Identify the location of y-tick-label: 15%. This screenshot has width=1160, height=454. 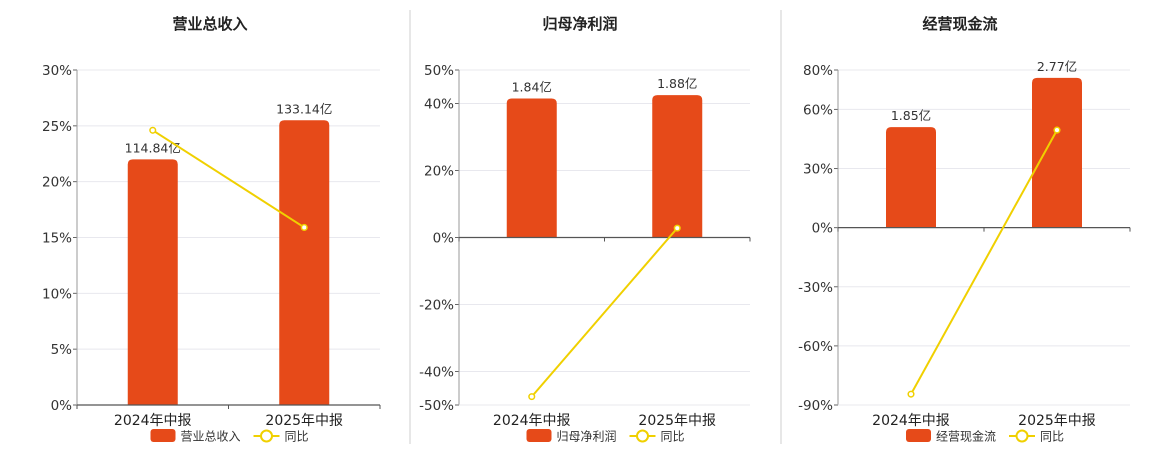
(57, 239).